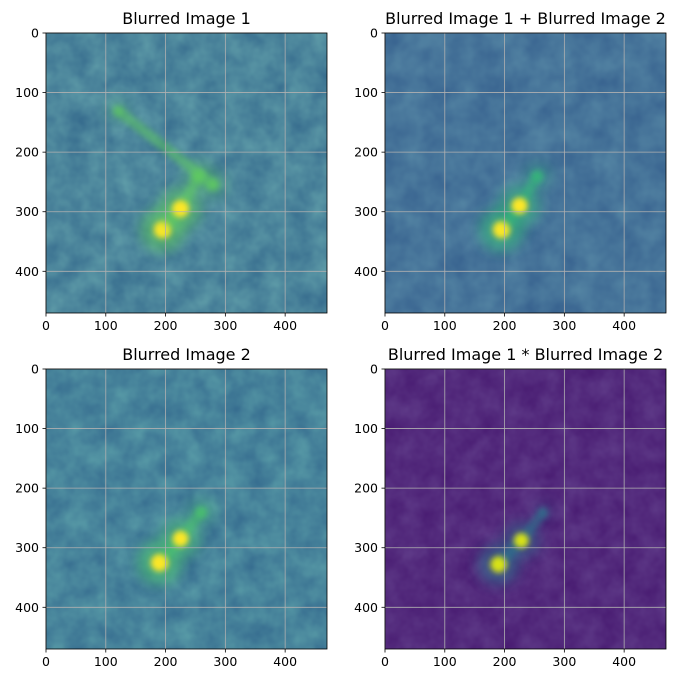 The width and height of the screenshot is (679, 682). I want to click on panel-title: Blurred Image 1 * Blurred Image 2, so click(525, 354).